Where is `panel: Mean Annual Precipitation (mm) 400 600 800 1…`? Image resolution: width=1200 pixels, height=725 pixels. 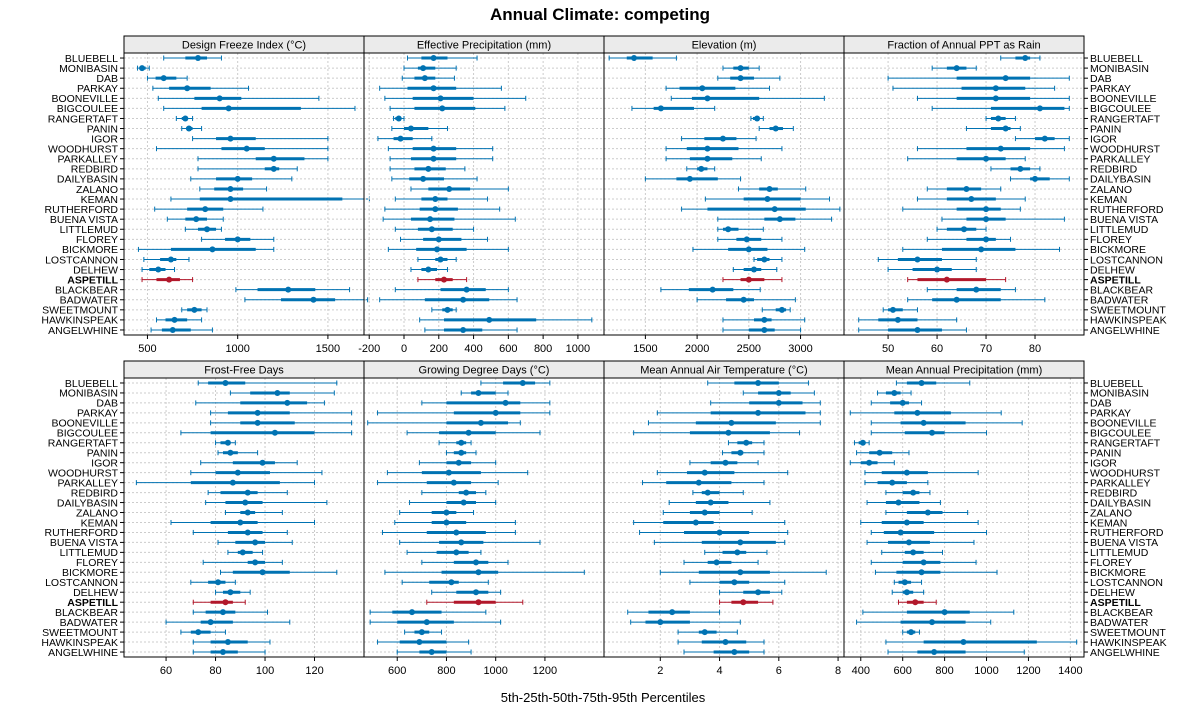 panel: Mean Annual Precipitation (mm) 400 600 800 1… is located at coordinates (1005, 518).